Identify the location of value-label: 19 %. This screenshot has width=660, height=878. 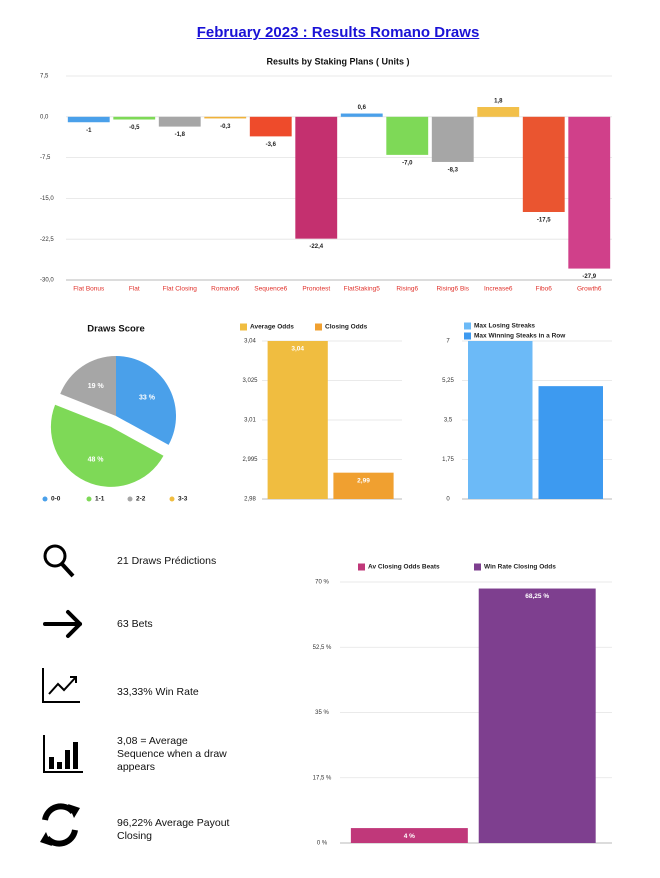
(96, 386).